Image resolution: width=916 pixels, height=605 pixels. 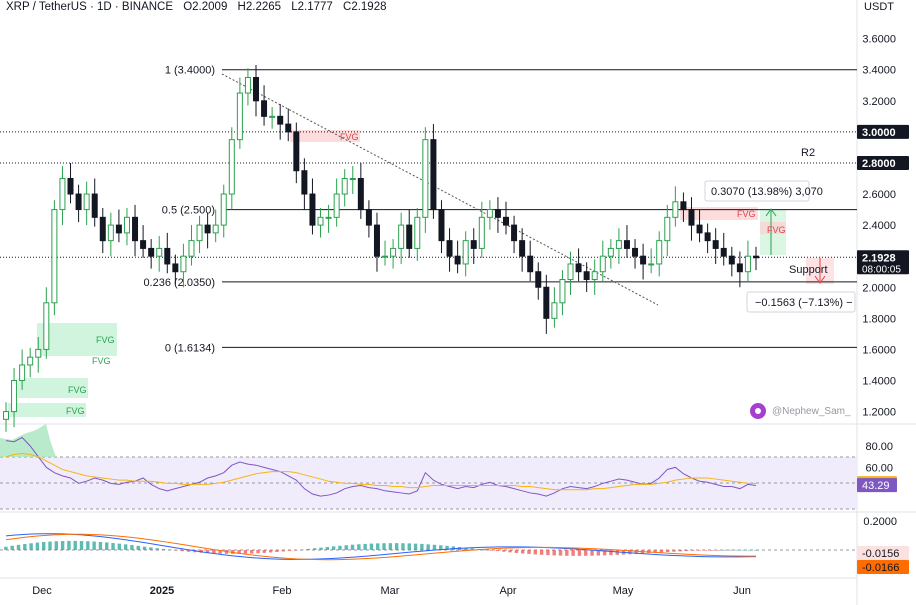 What do you see at coordinates (808, 153) in the screenshot?
I see `r2-label: R2` at bounding box center [808, 153].